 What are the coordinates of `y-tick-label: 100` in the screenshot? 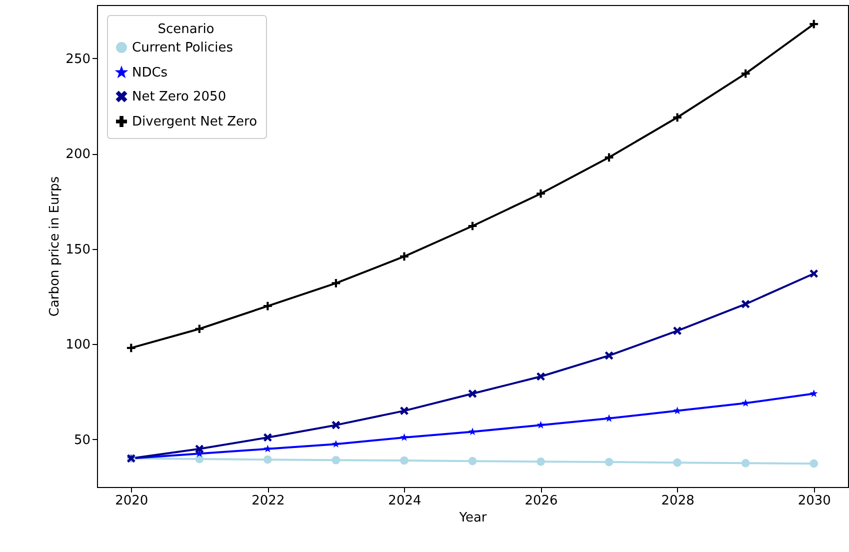 It's located at (78, 345).